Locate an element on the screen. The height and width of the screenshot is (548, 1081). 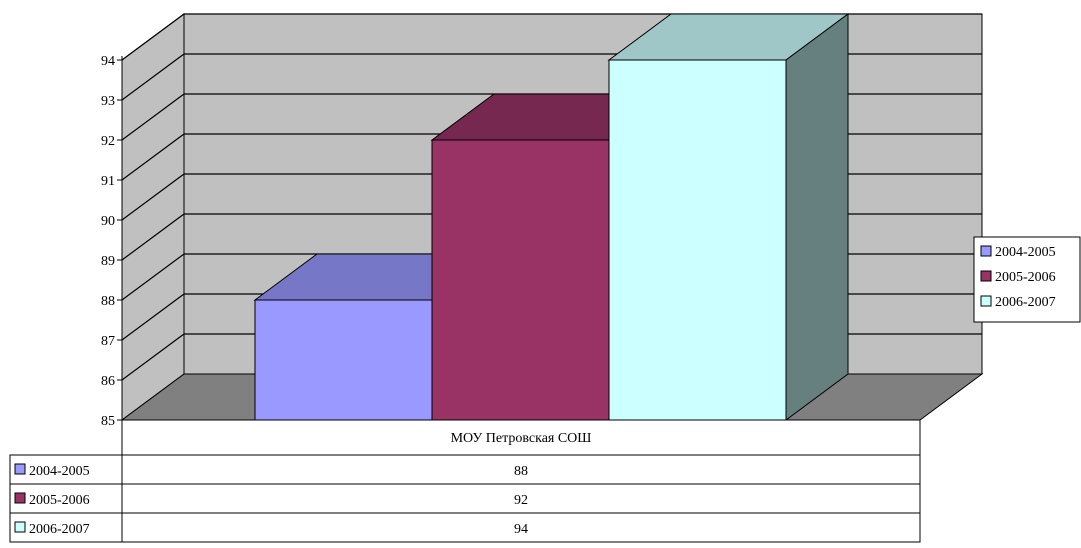
legend-label: 2005-2006 is located at coordinates (1025, 277).